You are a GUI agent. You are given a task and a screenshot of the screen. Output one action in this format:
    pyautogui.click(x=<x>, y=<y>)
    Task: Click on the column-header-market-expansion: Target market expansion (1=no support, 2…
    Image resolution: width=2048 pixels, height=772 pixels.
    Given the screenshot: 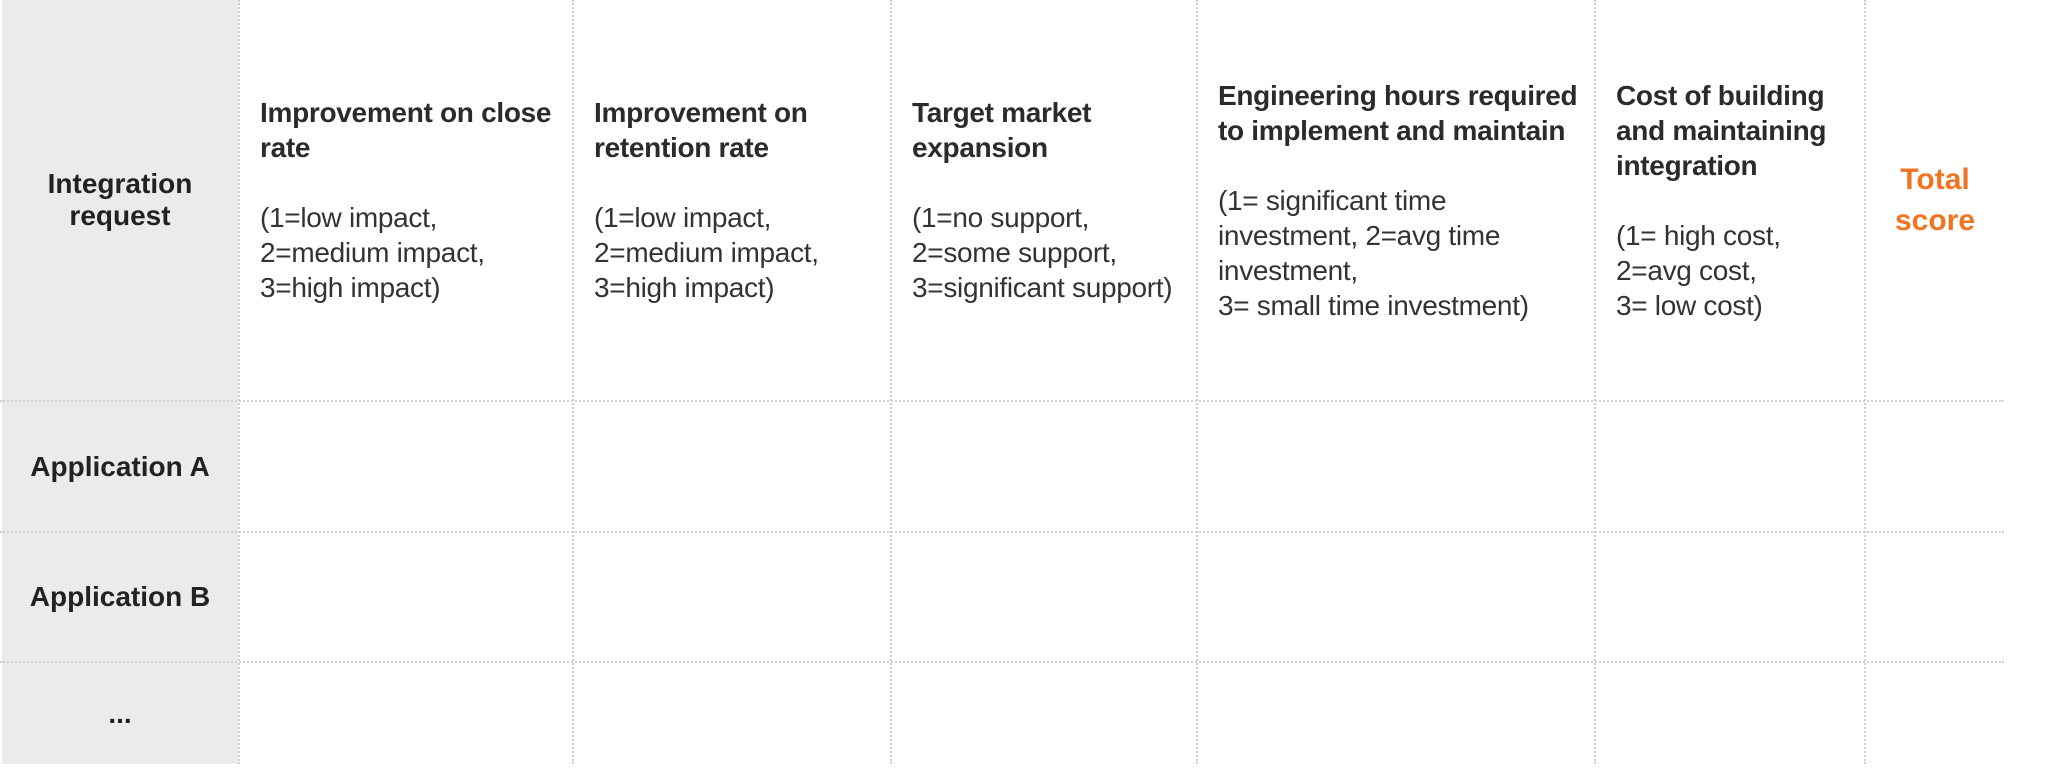 What is the action you would take?
    pyautogui.click(x=1044, y=200)
    